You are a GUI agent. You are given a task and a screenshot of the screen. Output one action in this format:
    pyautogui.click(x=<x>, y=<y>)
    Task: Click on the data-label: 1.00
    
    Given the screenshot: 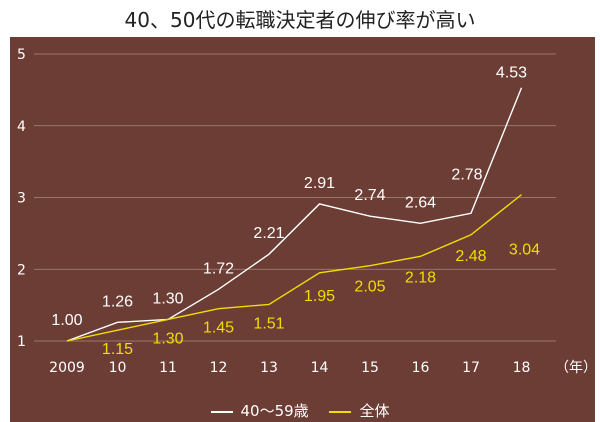 What is the action you would take?
    pyautogui.click(x=66, y=320)
    